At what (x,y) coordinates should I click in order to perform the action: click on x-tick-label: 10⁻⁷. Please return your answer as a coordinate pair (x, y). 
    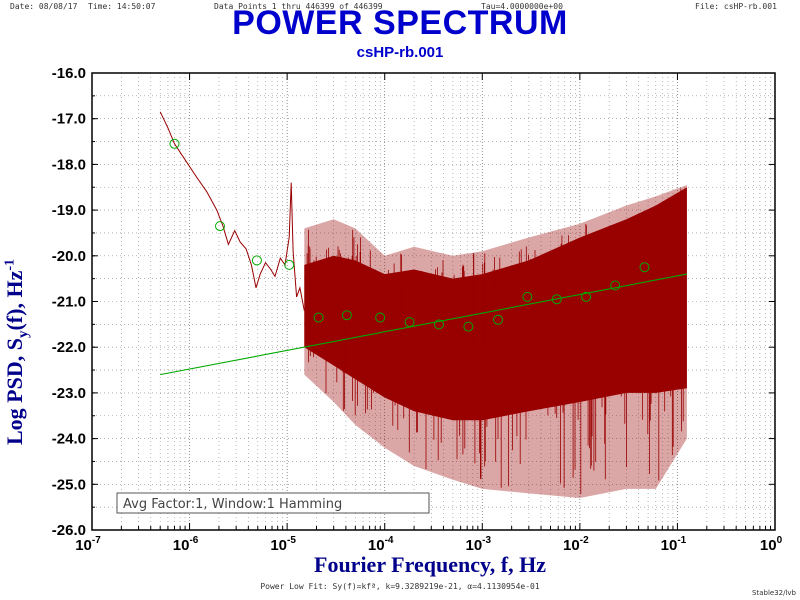
    Looking at the image, I should click on (88, 544).